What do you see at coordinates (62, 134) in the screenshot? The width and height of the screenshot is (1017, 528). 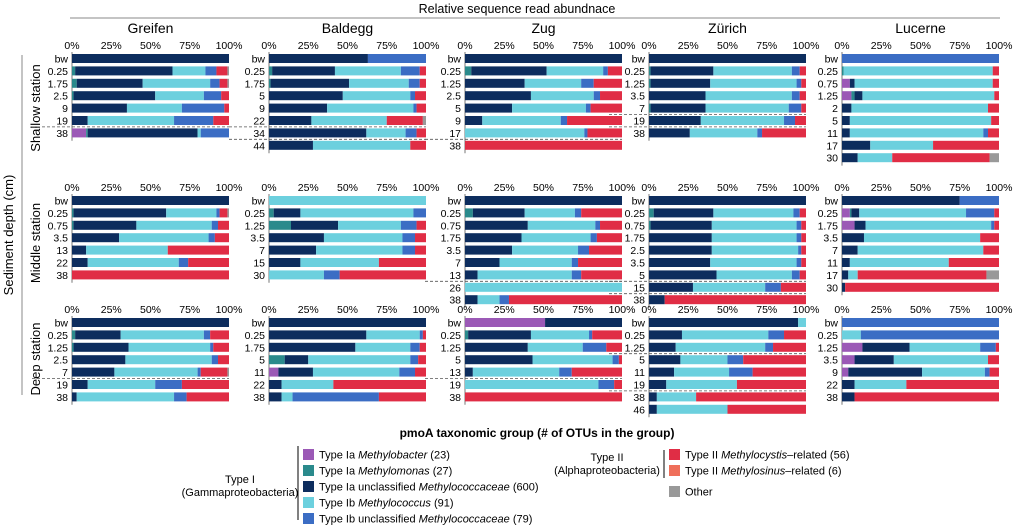 I see `depth-label: 38` at bounding box center [62, 134].